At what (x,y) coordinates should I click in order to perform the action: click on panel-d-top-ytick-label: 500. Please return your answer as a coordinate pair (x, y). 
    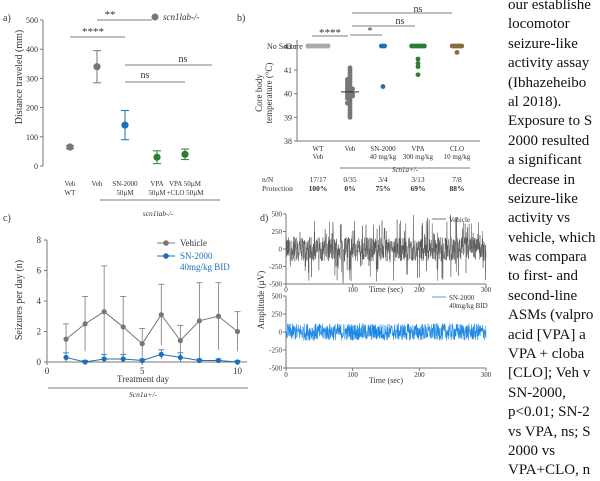
    Looking at the image, I should click on (277, 215).